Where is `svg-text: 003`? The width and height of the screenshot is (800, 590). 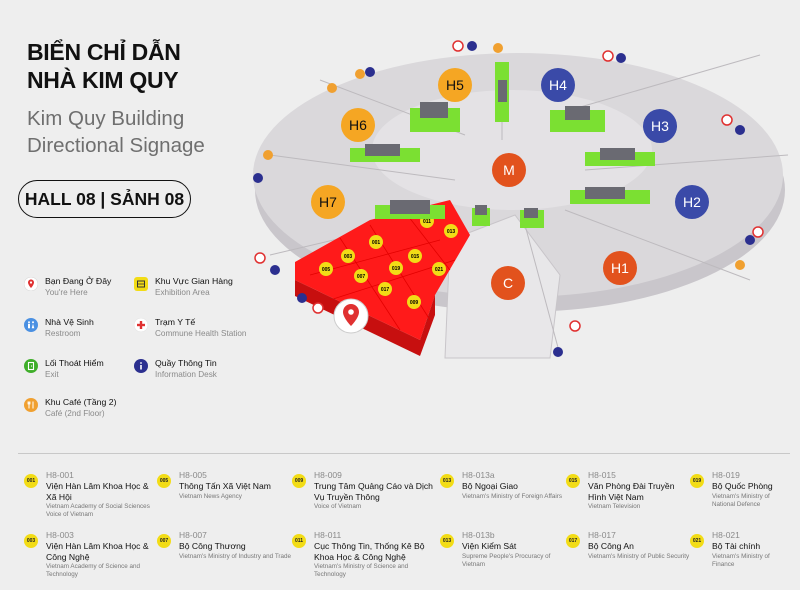
svg-text: 003 is located at coordinates (348, 257).